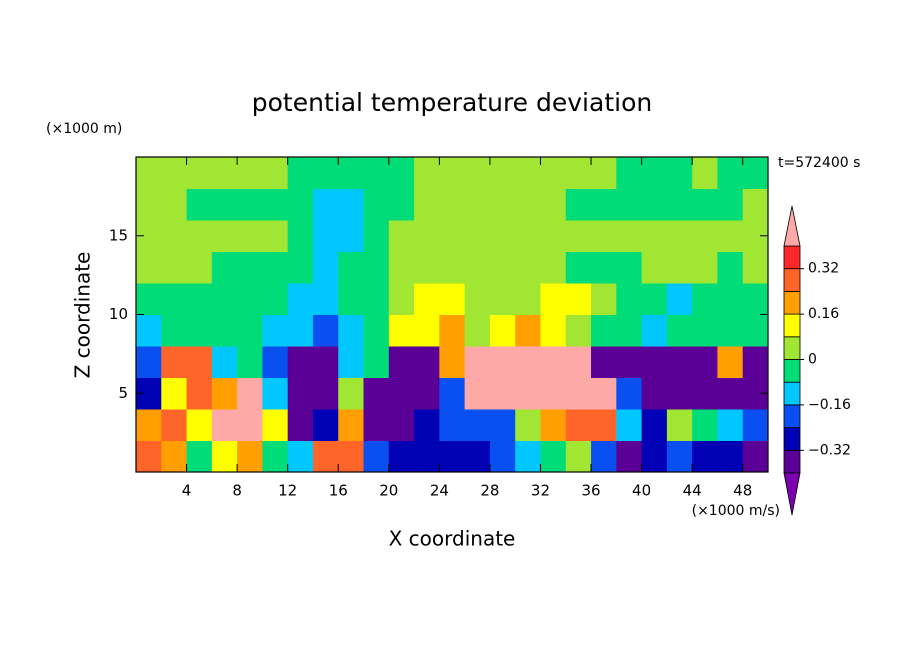 This screenshot has height=654, width=904. I want to click on y-axis-label: Z coordinate, so click(83, 315).